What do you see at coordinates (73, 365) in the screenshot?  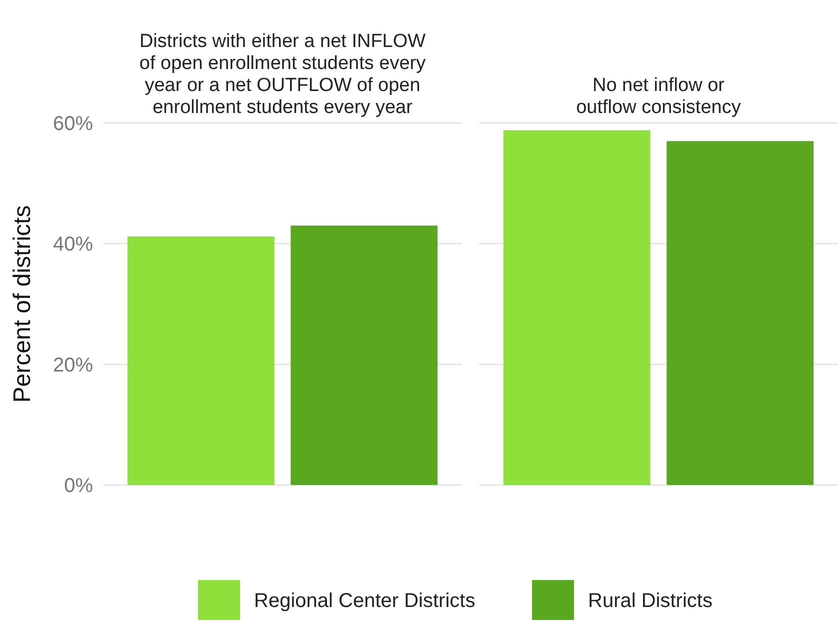 I see `y-tick-label: 20%` at bounding box center [73, 365].